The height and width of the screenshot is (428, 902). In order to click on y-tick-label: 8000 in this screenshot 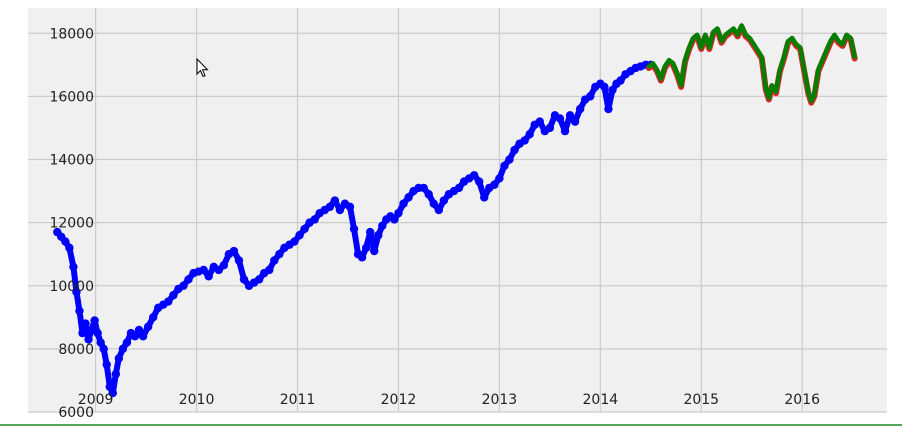, I will do `click(76, 350)`.